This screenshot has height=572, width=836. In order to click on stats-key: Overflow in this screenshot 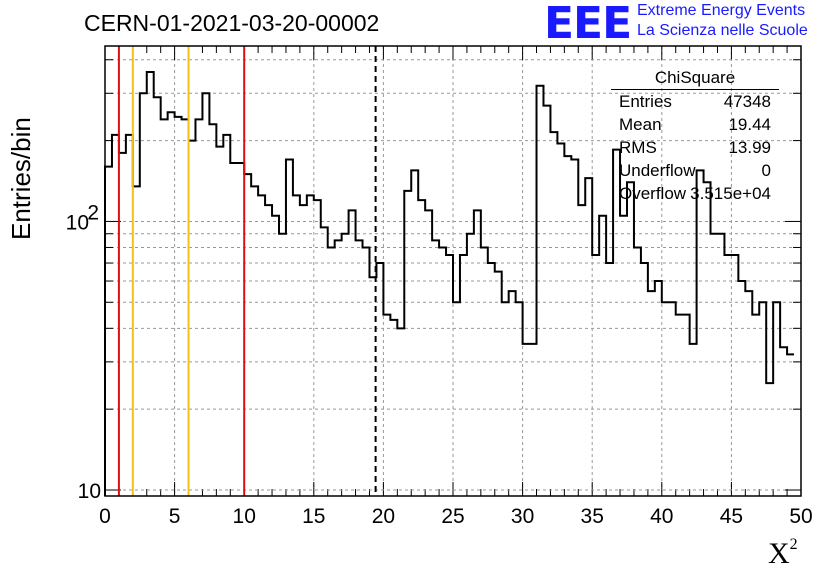, I will do `click(653, 193)`.